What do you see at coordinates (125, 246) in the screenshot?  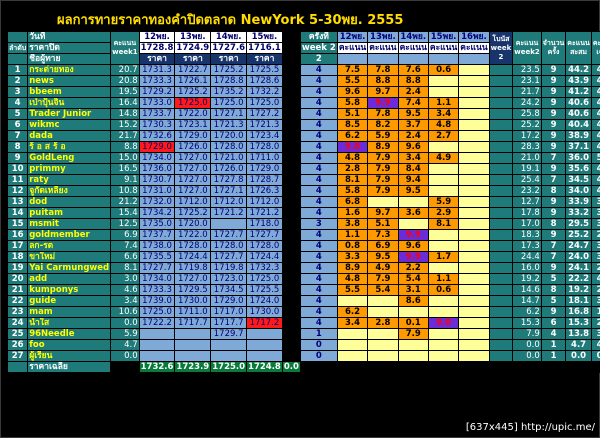 I see `week1-score-cell: 7.4` at bounding box center [125, 246].